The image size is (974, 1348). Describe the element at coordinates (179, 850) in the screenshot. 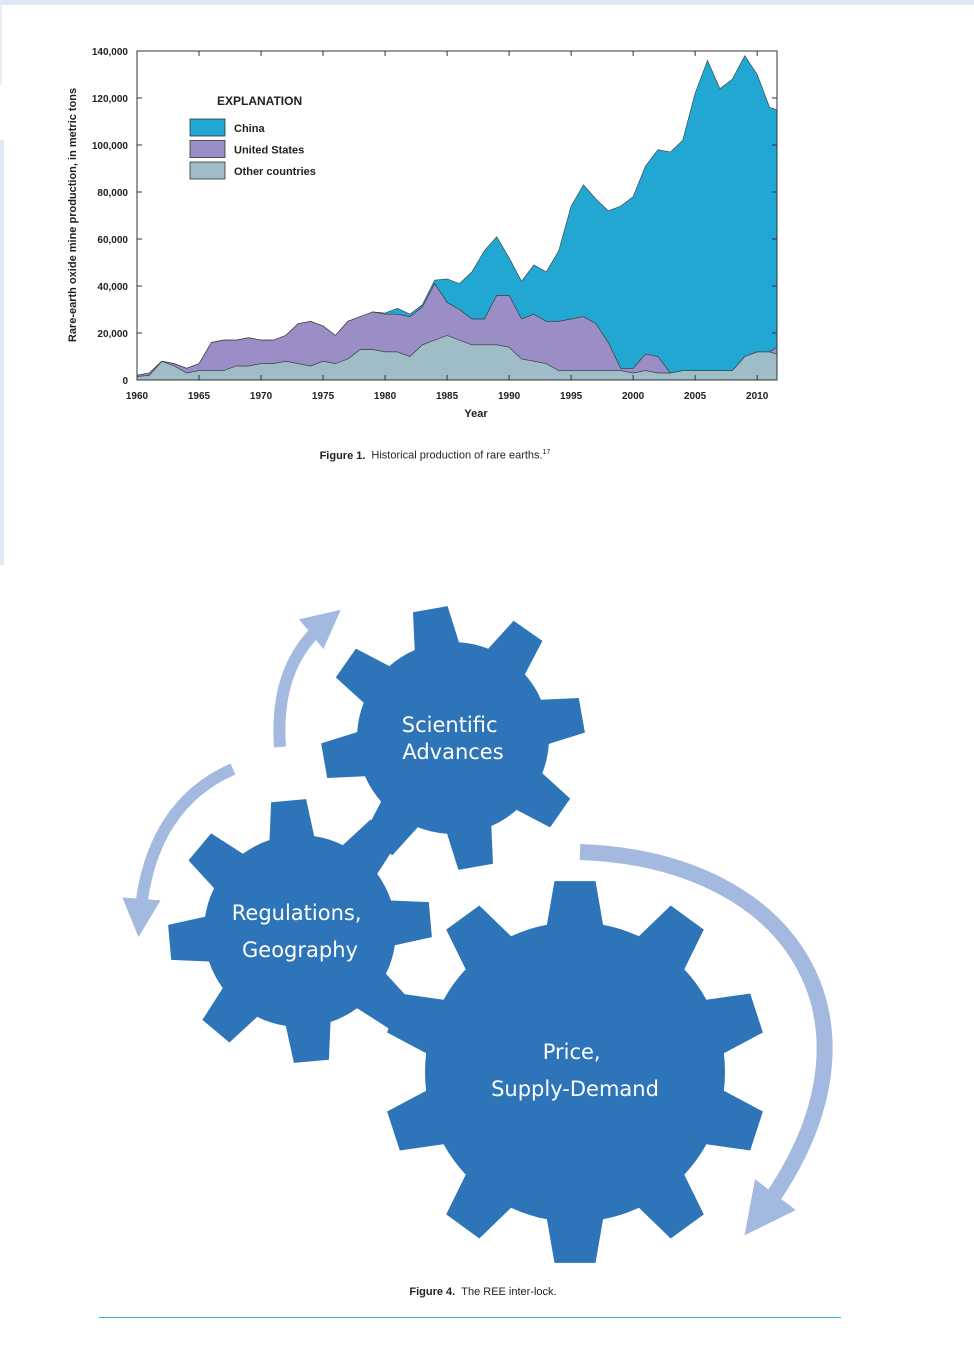

I see `cycle-arrow-left` at that location.